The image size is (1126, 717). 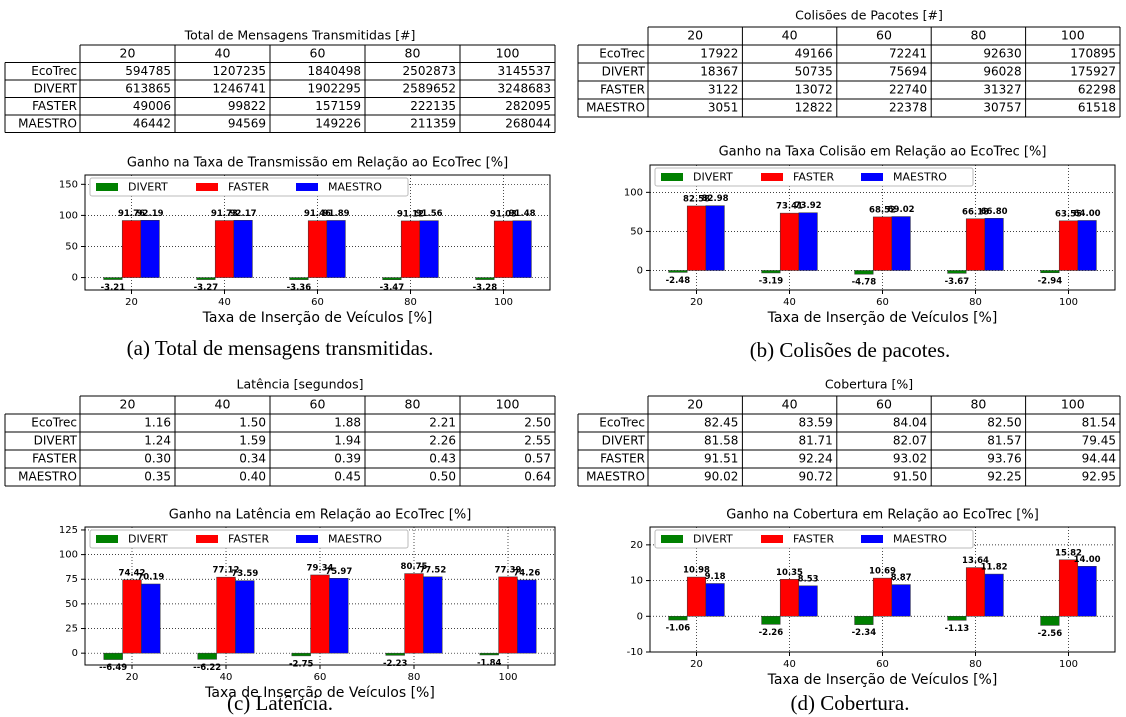 I want to click on y-tick-label: 50, so click(x=71, y=246).